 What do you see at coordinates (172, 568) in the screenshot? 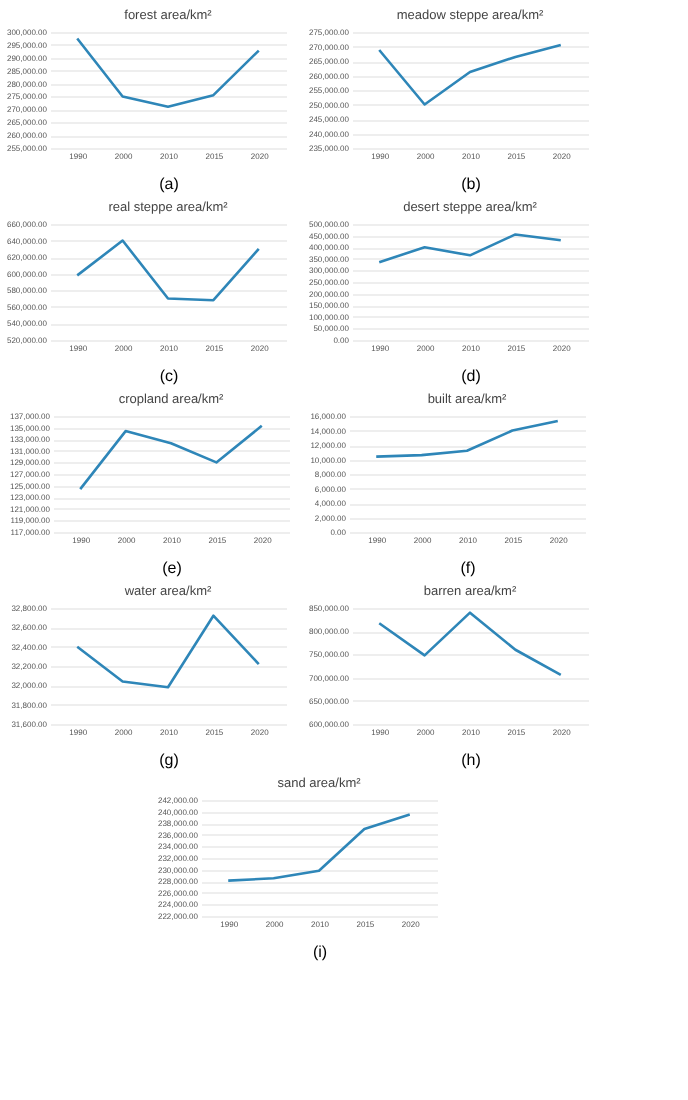
I see `text: (e)` at bounding box center [172, 568].